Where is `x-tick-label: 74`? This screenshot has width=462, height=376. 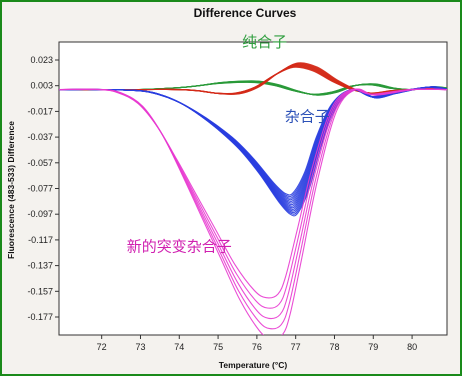 x-tick-label: 74 is located at coordinates (179, 347).